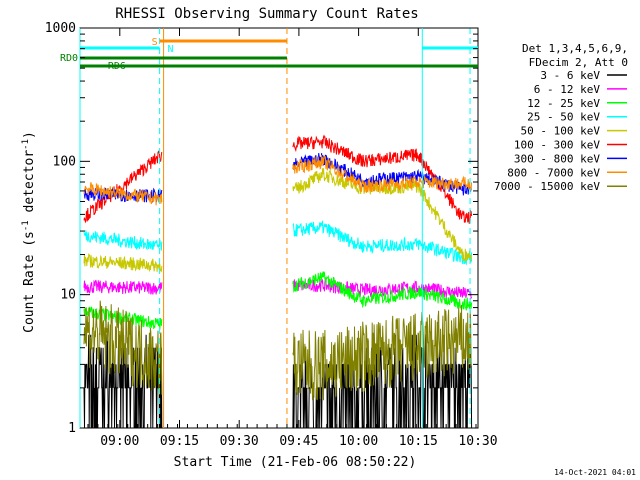 The image size is (640, 480). I want to click on y-tick-label: 100, so click(64, 161).